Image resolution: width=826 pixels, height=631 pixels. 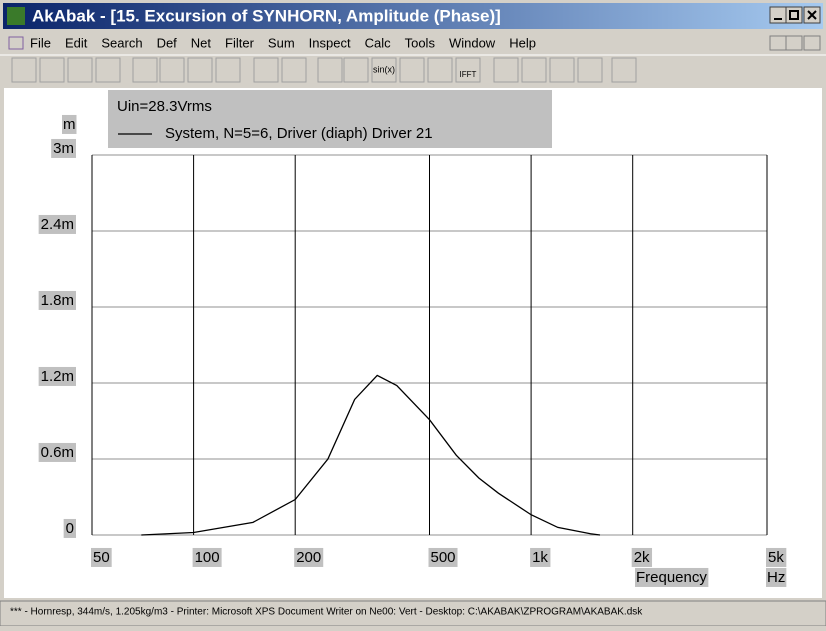 What do you see at coordinates (378, 42) in the screenshot?
I see `menu-item: Calc` at bounding box center [378, 42].